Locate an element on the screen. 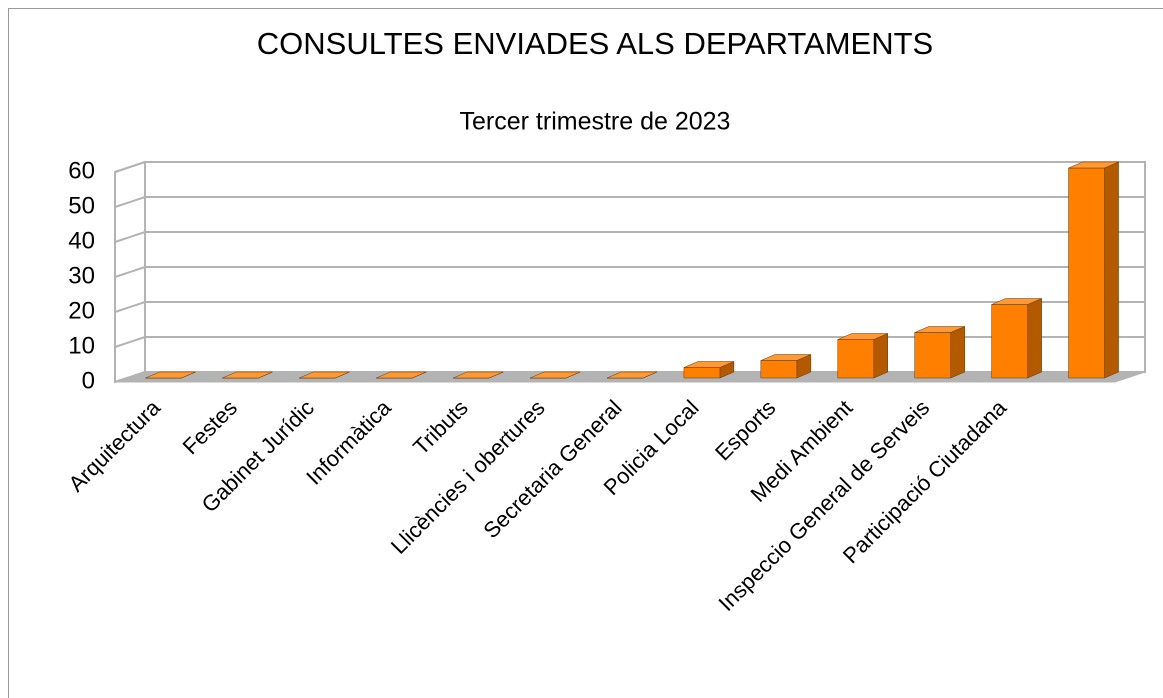 This screenshot has width=1163, height=698. y-tick-label: 0 is located at coordinates (88, 380).